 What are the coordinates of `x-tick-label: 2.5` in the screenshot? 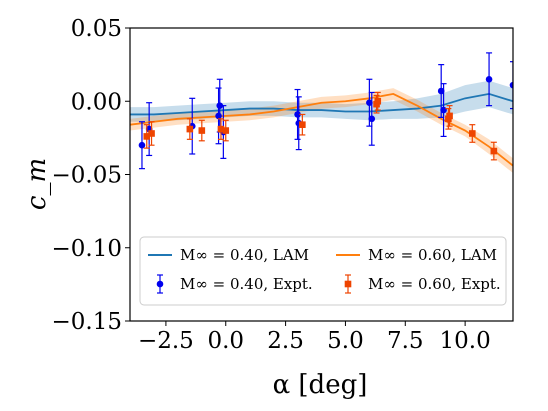 It's located at (285, 341).